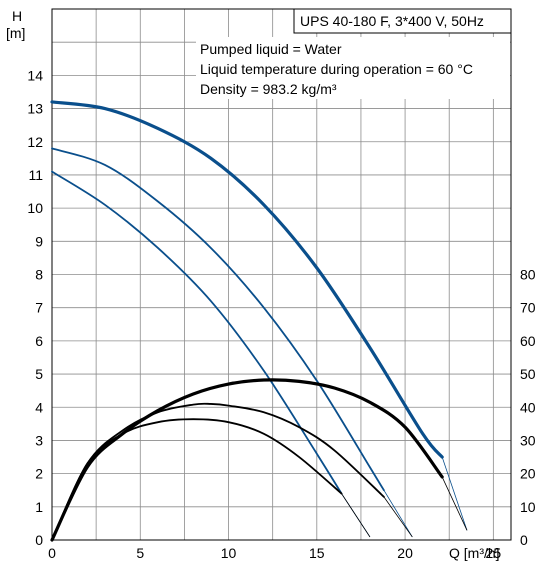 The image size is (550, 569). What do you see at coordinates (494, 553) in the screenshot?
I see `x-tick-label: 25` at bounding box center [494, 553].